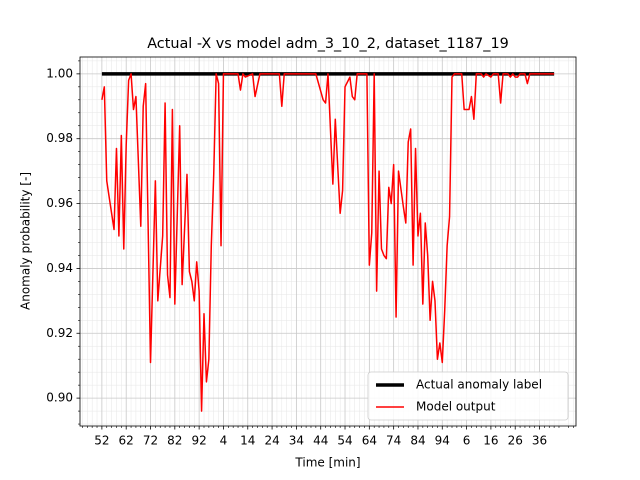 This screenshot has height=480, width=640. What do you see at coordinates (456, 407) in the screenshot?
I see `legend-label: Model output` at bounding box center [456, 407].